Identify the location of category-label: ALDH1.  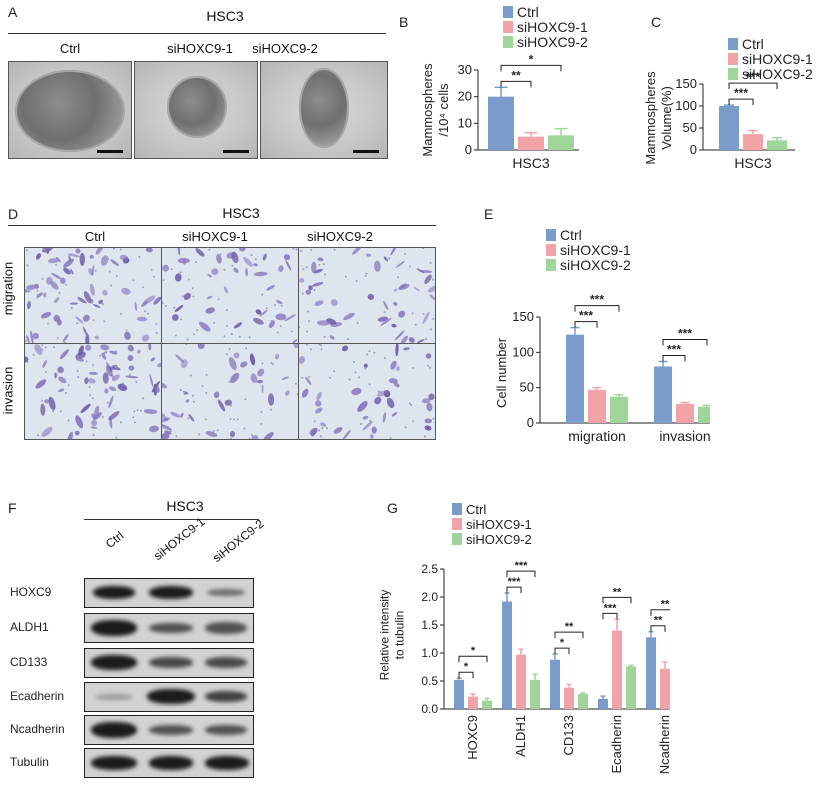
(520, 736).